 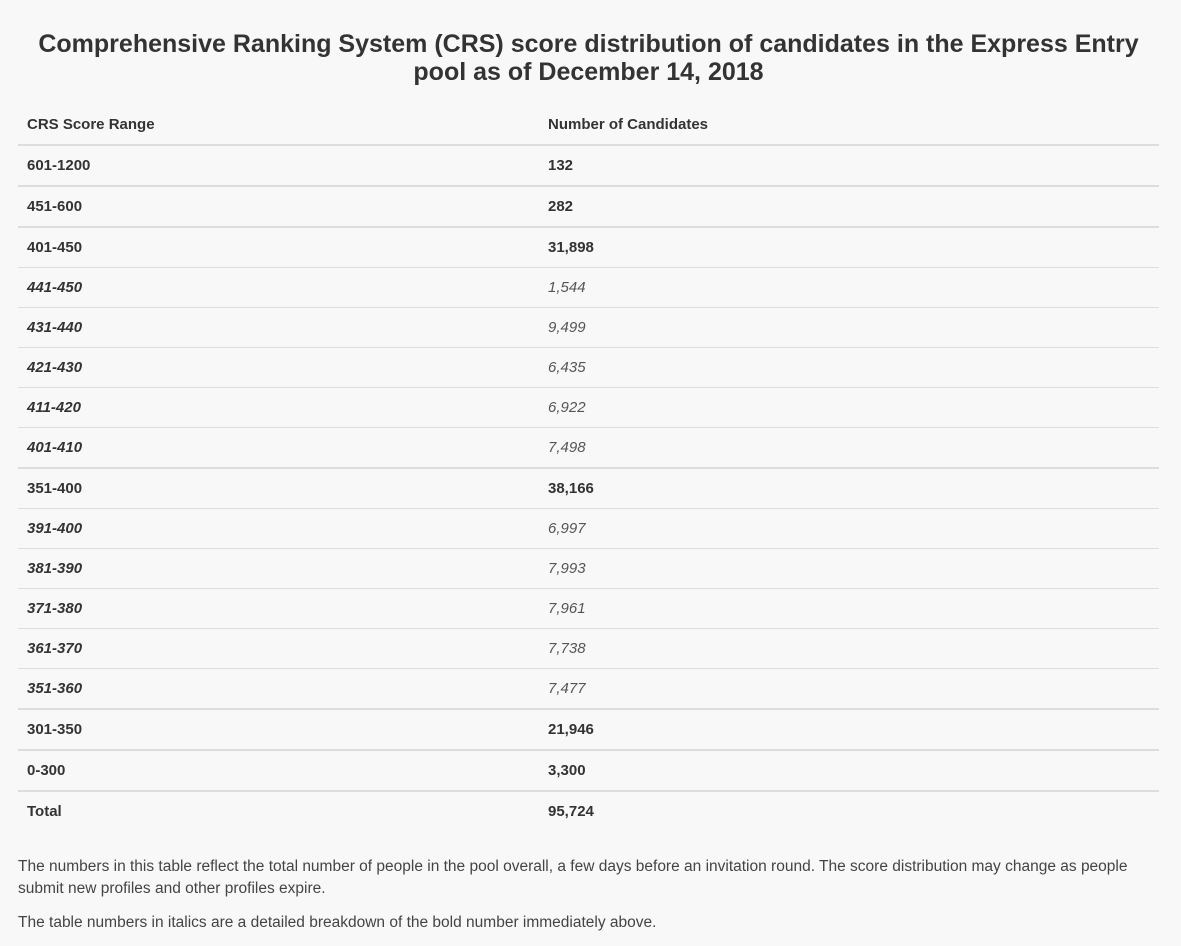 What do you see at coordinates (849, 206) in the screenshot?
I see `candidate-count-cell: 282` at bounding box center [849, 206].